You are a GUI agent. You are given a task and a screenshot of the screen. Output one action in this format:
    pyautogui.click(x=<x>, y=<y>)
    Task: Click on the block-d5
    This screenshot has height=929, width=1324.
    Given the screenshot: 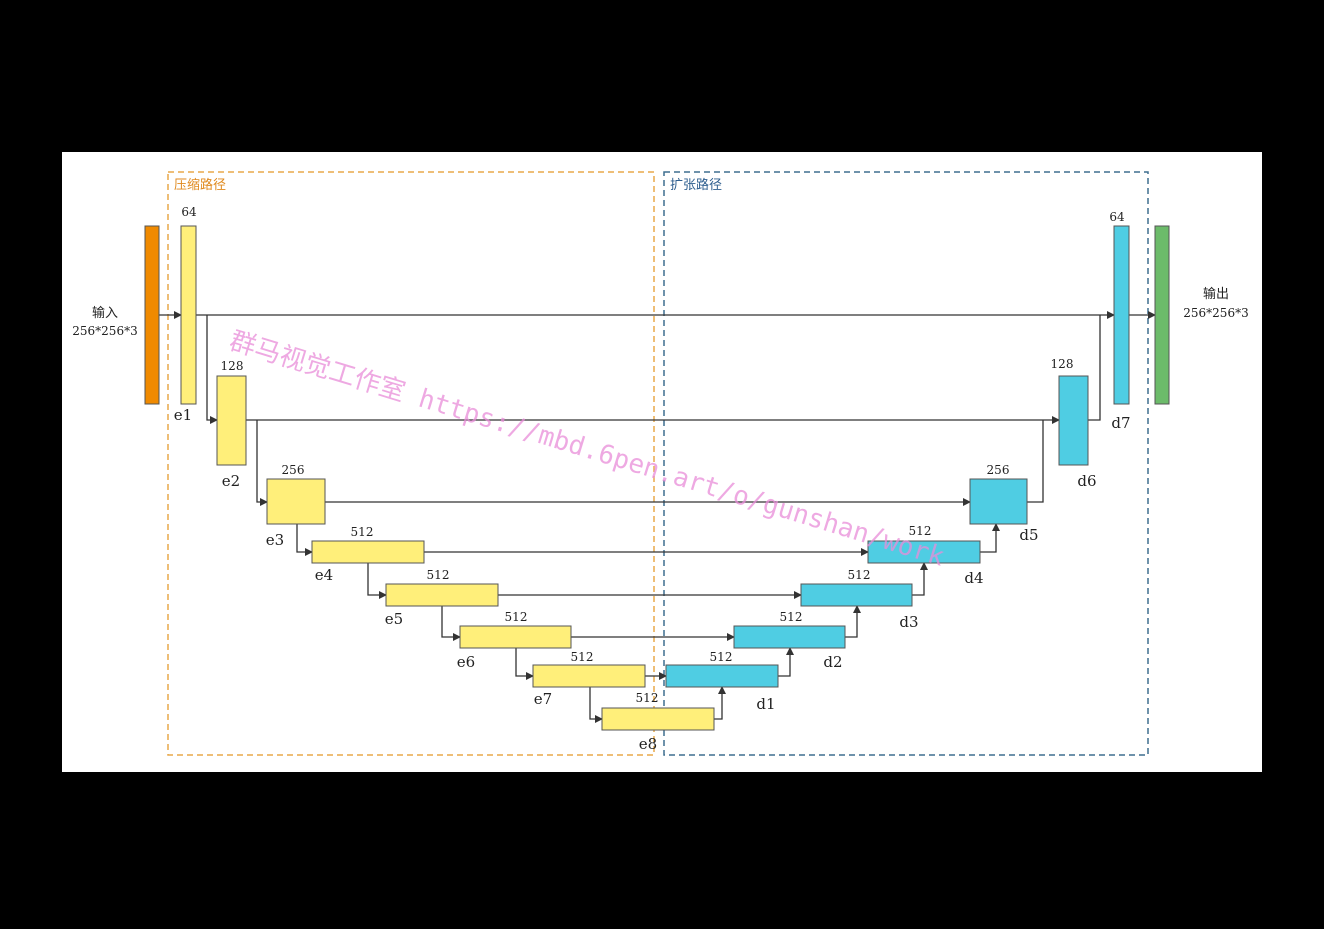 What is the action you would take?
    pyautogui.click(x=998, y=501)
    